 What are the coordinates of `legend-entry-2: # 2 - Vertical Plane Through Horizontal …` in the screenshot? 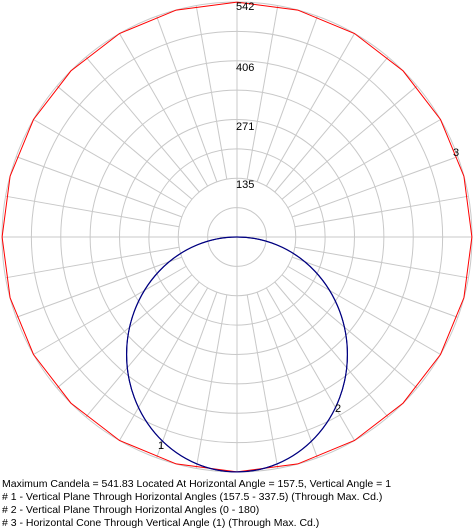 It's located at (131, 510).